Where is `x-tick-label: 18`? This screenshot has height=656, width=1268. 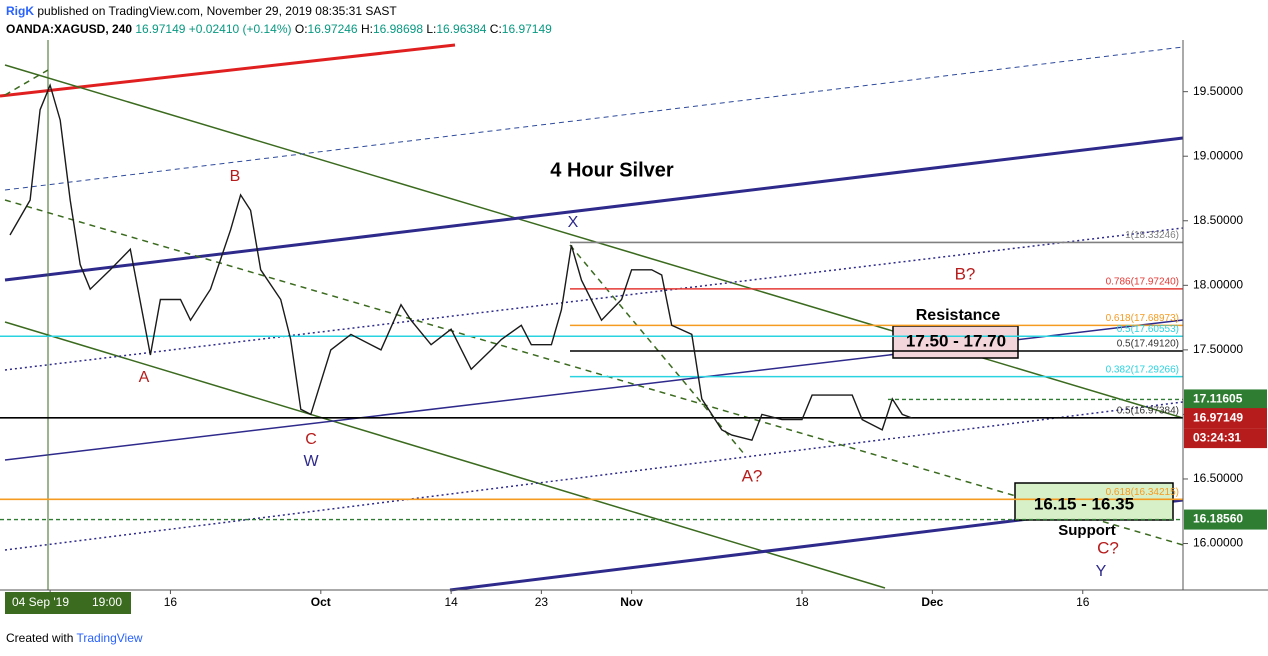
x-tick-label: 18 is located at coordinates (802, 602).